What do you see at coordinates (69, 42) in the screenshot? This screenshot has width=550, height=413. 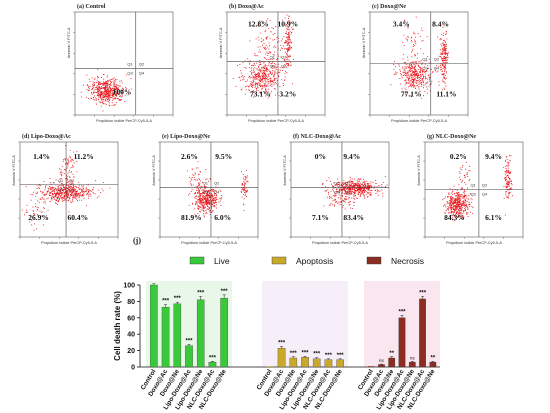 I see `y-axis-label: Annexin V FITC-A` at bounding box center [69, 42].